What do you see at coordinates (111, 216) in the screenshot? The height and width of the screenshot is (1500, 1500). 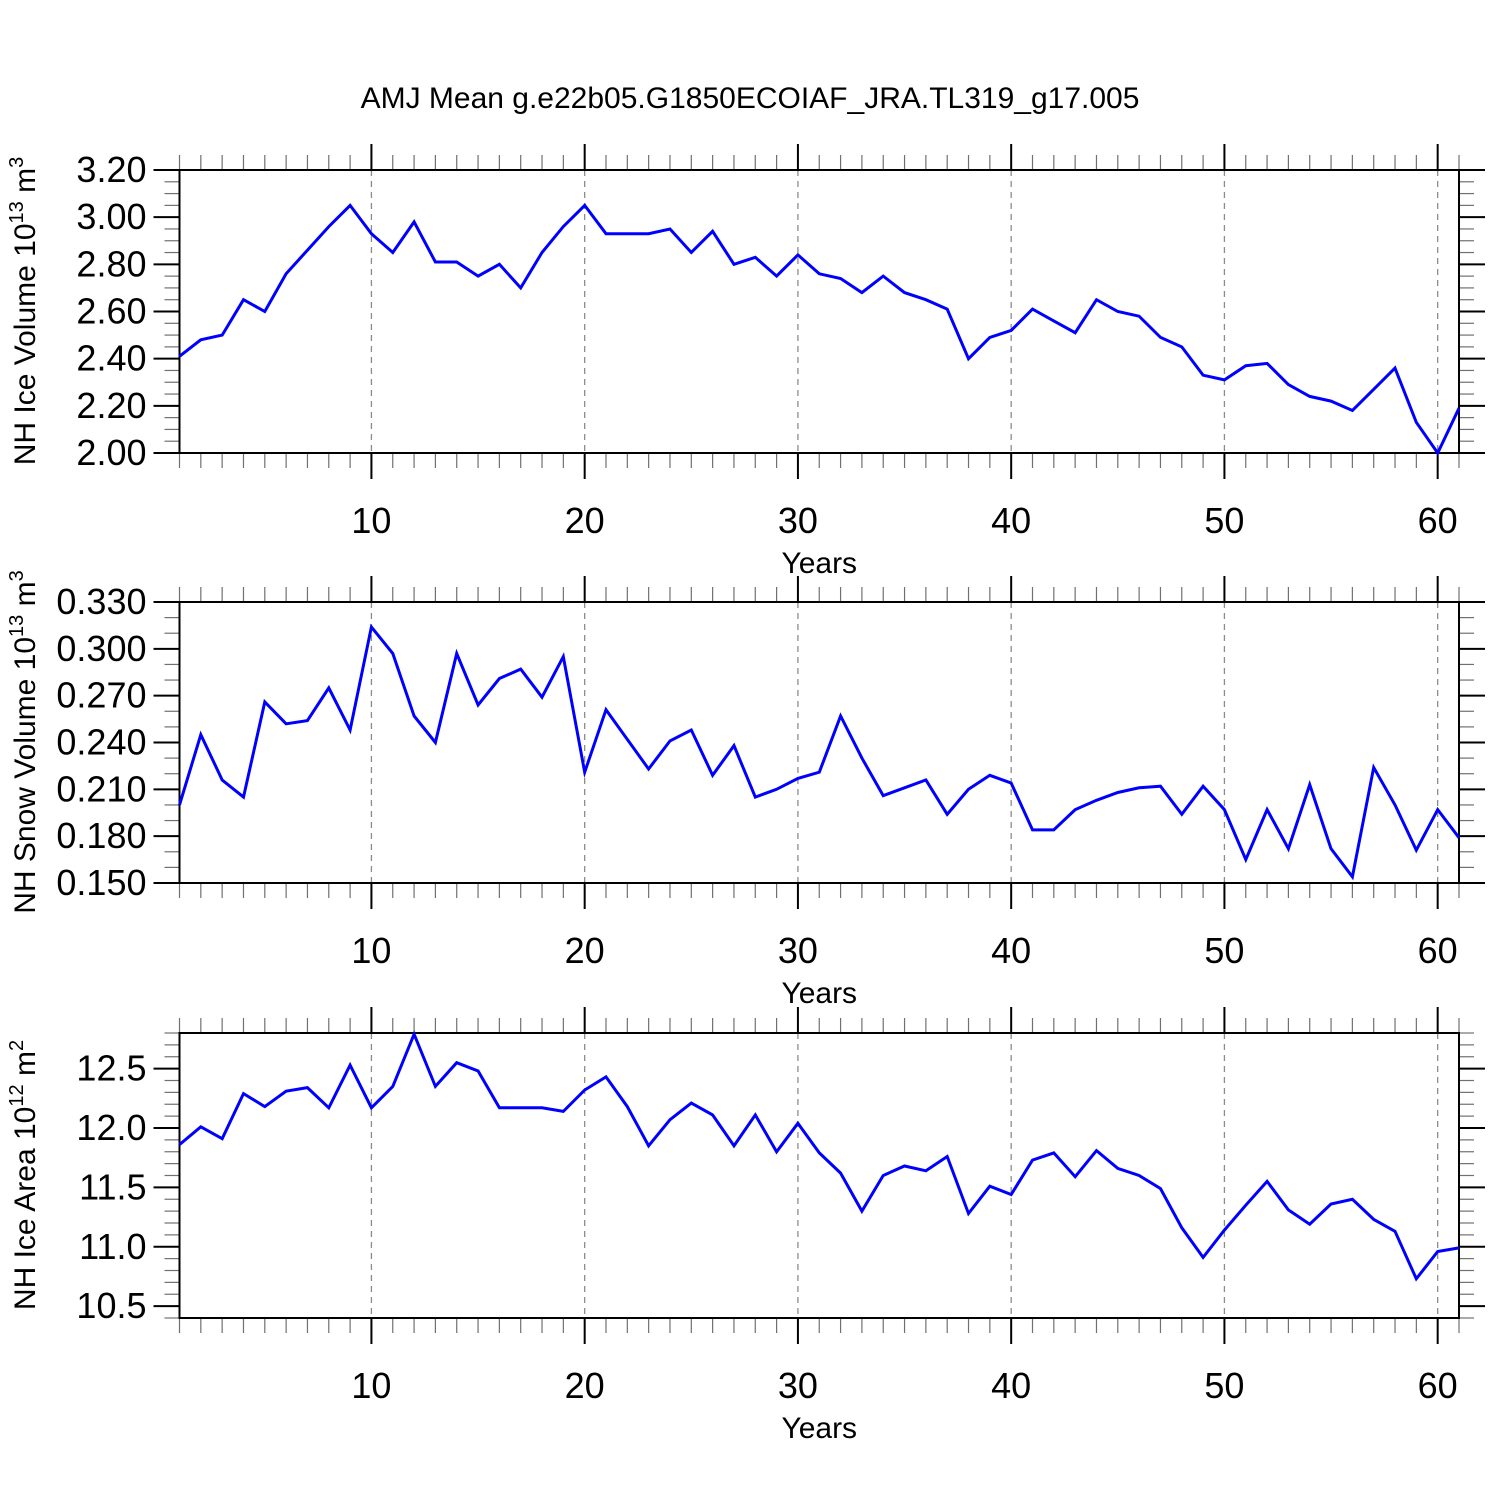 I see `y-tick-label: 3.00` at bounding box center [111, 216].